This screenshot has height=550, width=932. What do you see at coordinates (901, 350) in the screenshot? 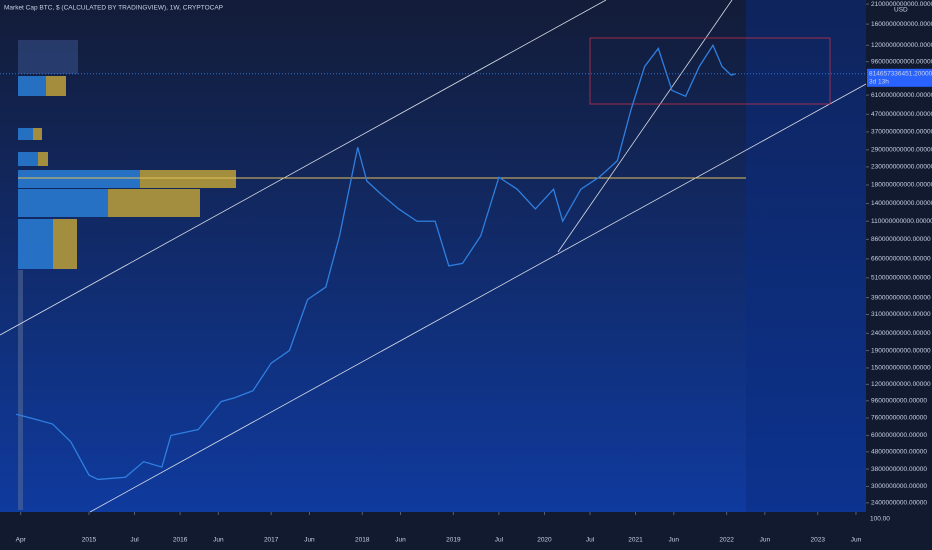
I see `y-tick-label: 19000000000.00000` at bounding box center [901, 350].